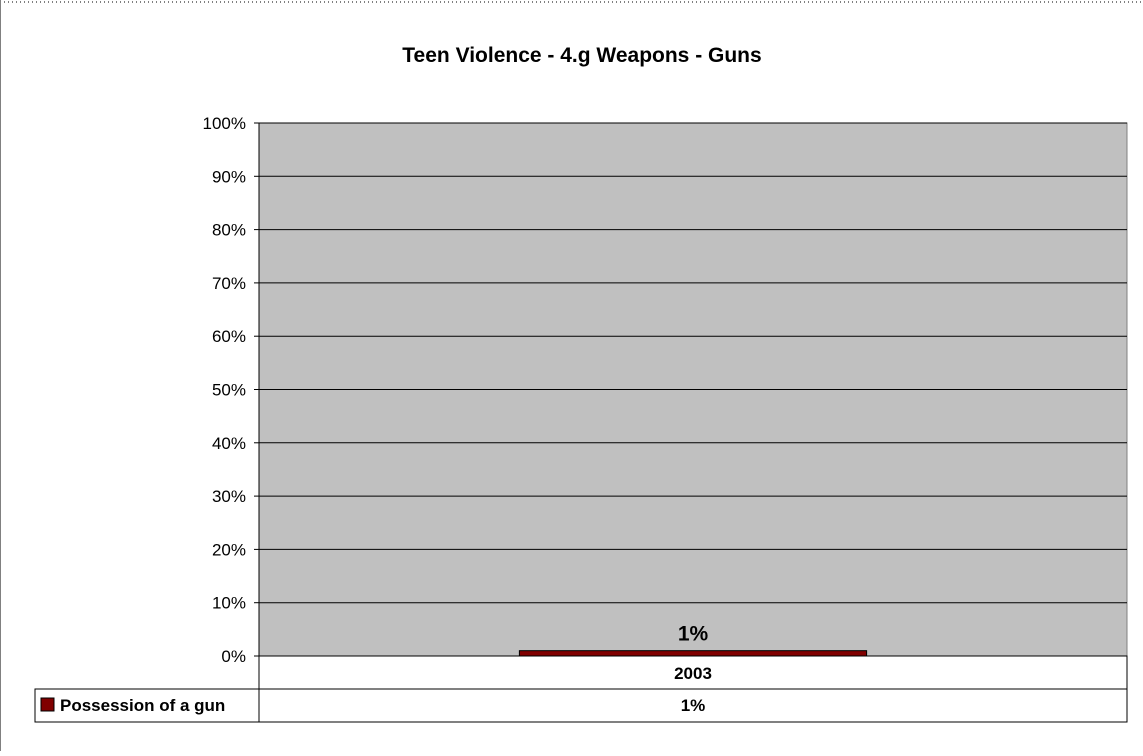  What do you see at coordinates (229, 549) in the screenshot?
I see `y-tick-label: 20%` at bounding box center [229, 549].